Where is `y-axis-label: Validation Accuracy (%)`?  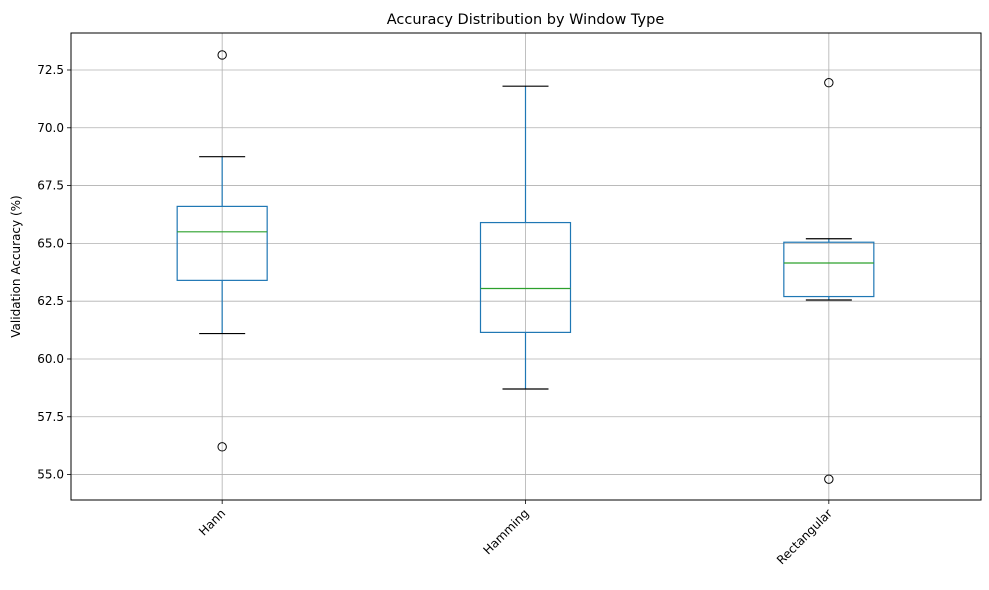 y-axis-label: Validation Accuracy (%) is located at coordinates (16, 266).